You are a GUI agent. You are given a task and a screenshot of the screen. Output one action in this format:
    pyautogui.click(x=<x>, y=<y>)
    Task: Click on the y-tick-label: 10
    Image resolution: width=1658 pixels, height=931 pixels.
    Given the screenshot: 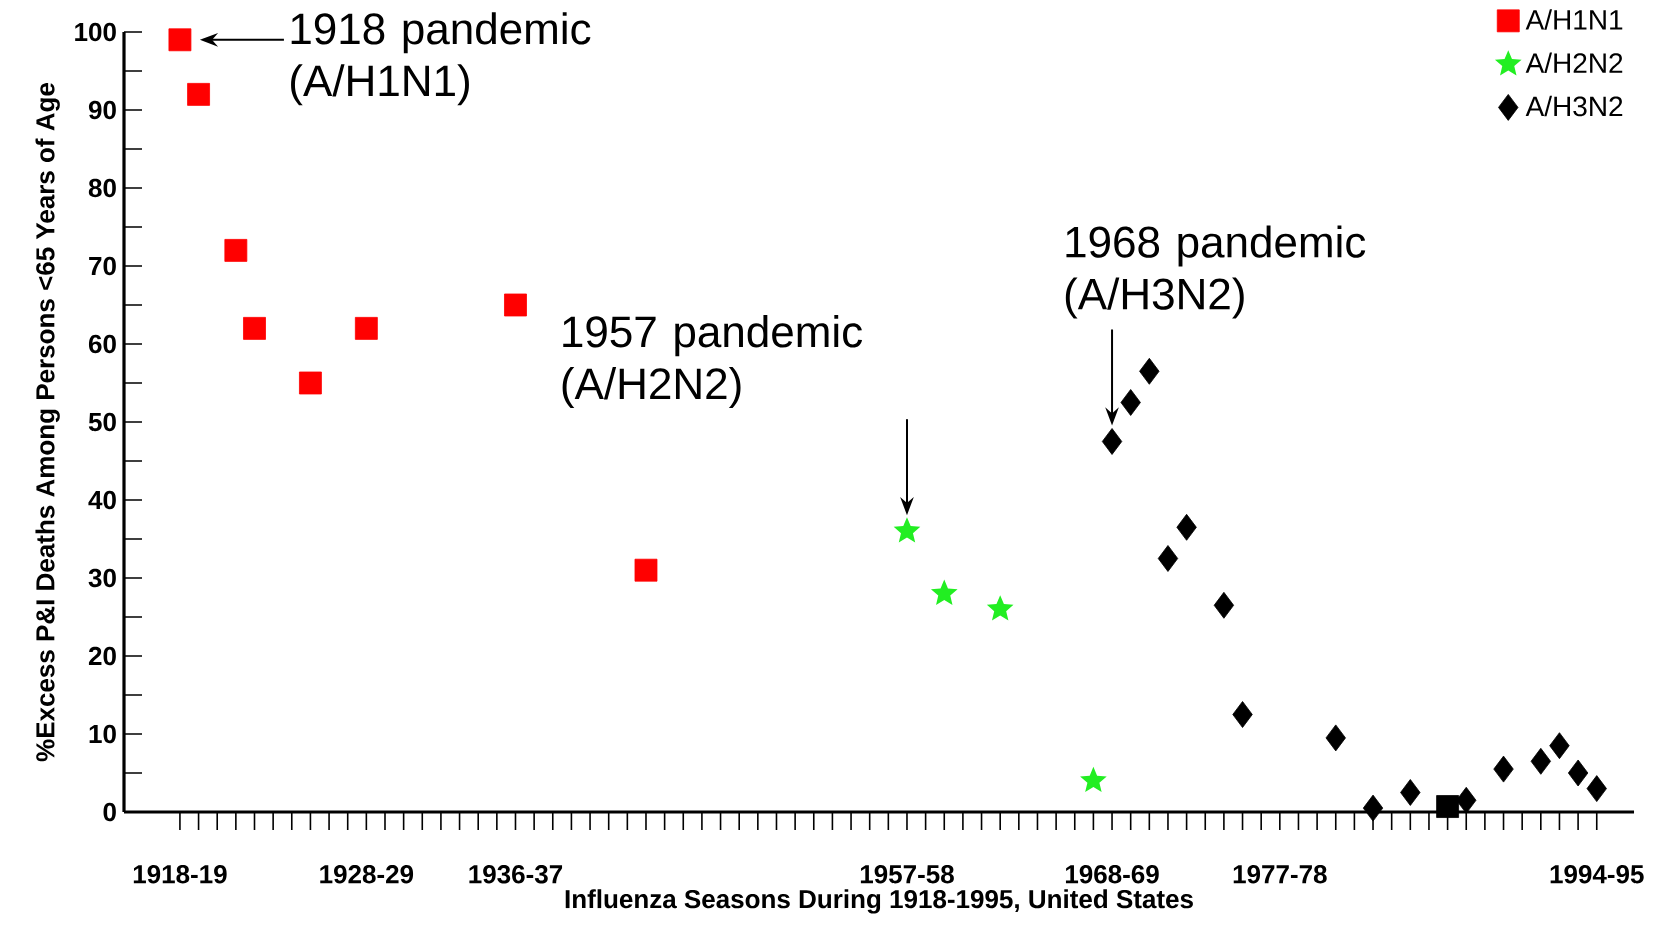 What is the action you would take?
    pyautogui.click(x=102, y=734)
    